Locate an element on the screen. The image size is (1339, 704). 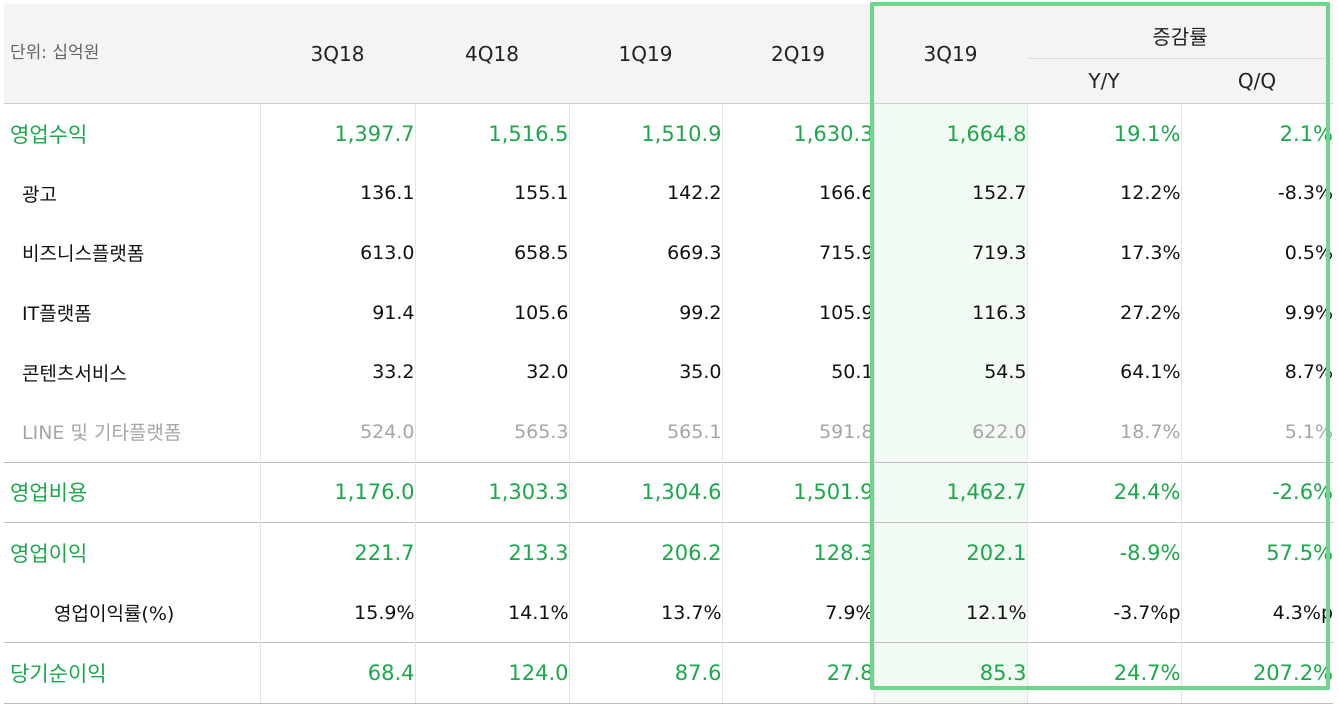
value-cell: 591.8 is located at coordinates (797, 432).